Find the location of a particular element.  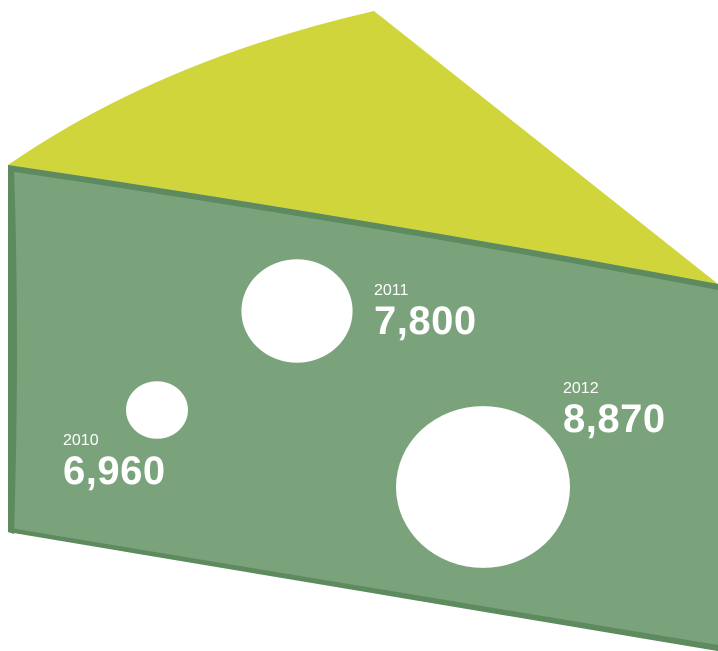

year-label-2010: 2010 is located at coordinates (81, 440).